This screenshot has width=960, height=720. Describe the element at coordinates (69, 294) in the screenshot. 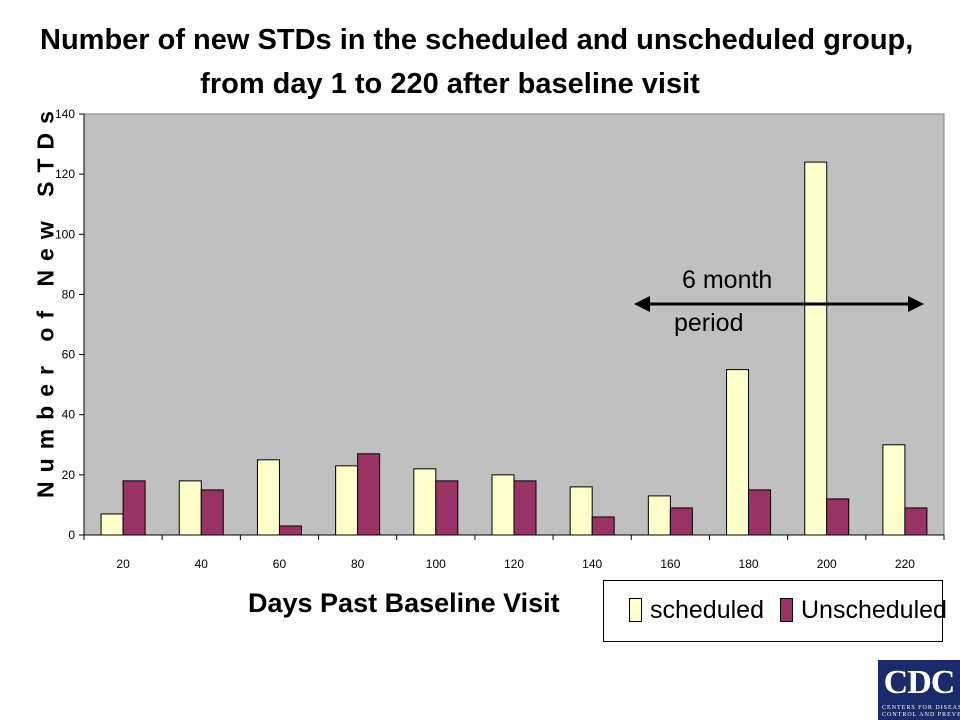

I see `y-tick-label: 80` at that location.